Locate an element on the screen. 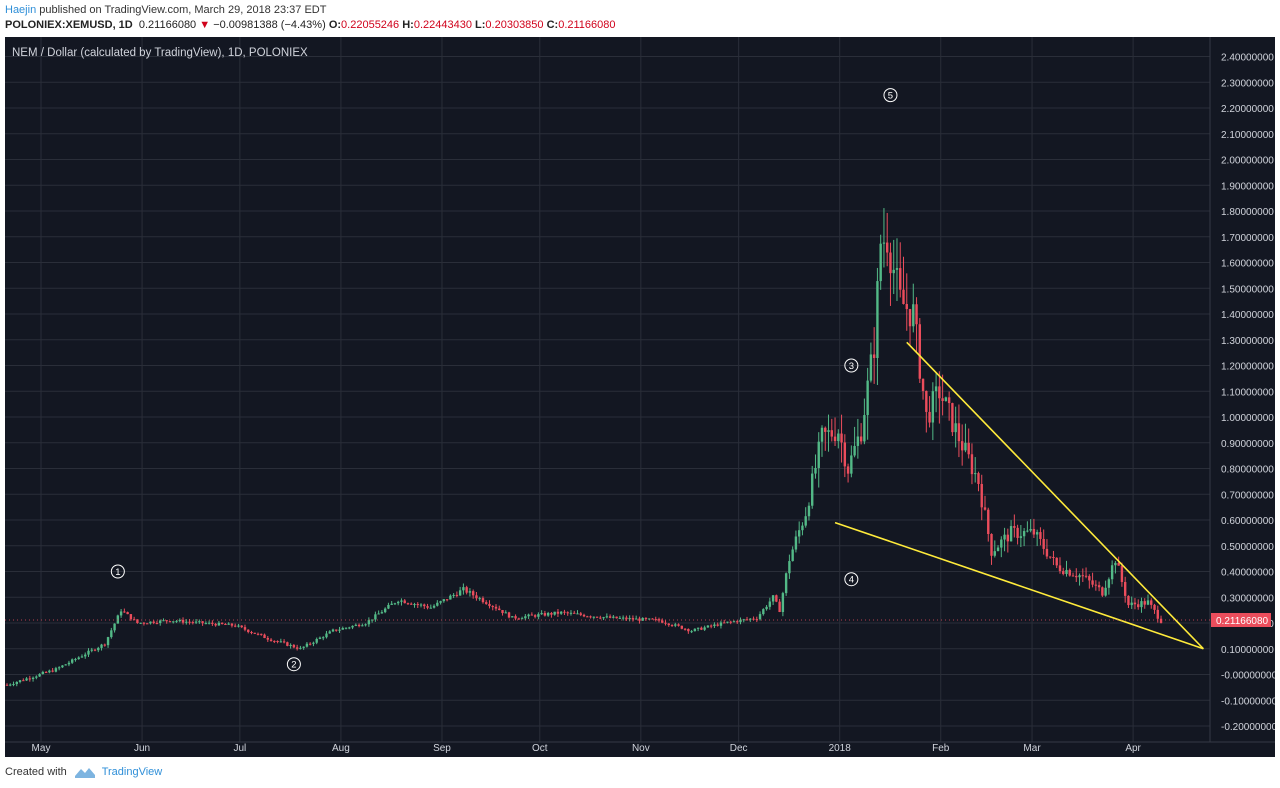 Image resolution: width=1280 pixels, height=788 pixels. y-tick-label: 1.50000000 is located at coordinates (1247, 289).